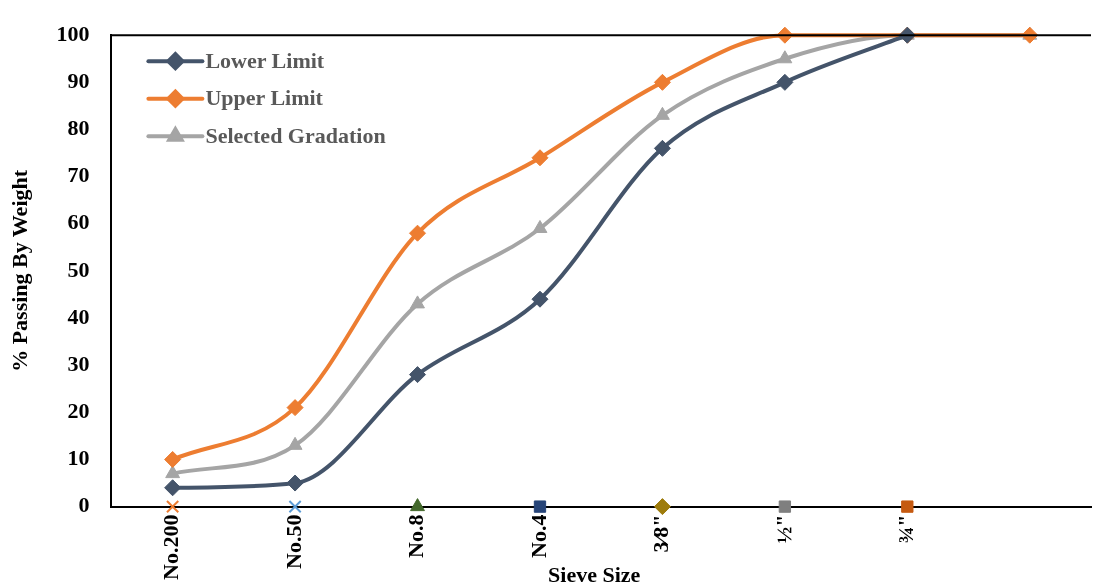 This screenshot has height=588, width=1103. I want to click on y-axis-title: % Passing By Weight, so click(19, 270).